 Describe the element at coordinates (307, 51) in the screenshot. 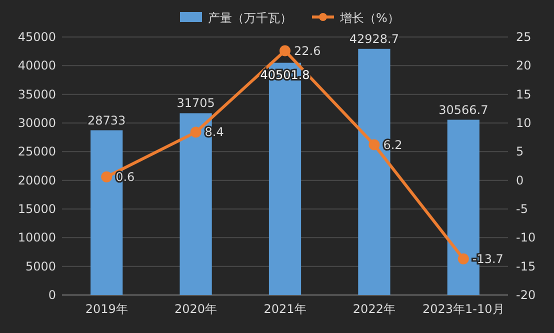

I see `data-label: 22.6` at that location.